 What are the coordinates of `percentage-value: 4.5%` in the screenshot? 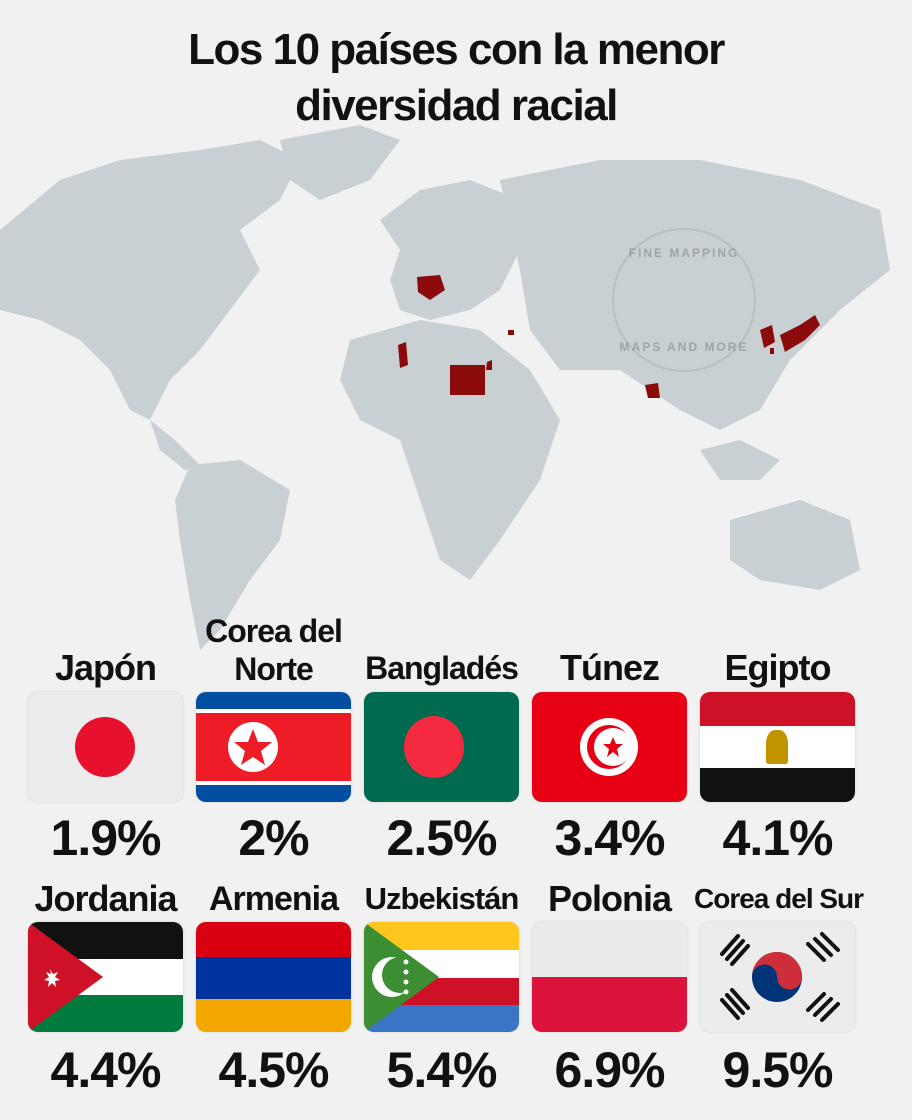 It's located at (274, 1070).